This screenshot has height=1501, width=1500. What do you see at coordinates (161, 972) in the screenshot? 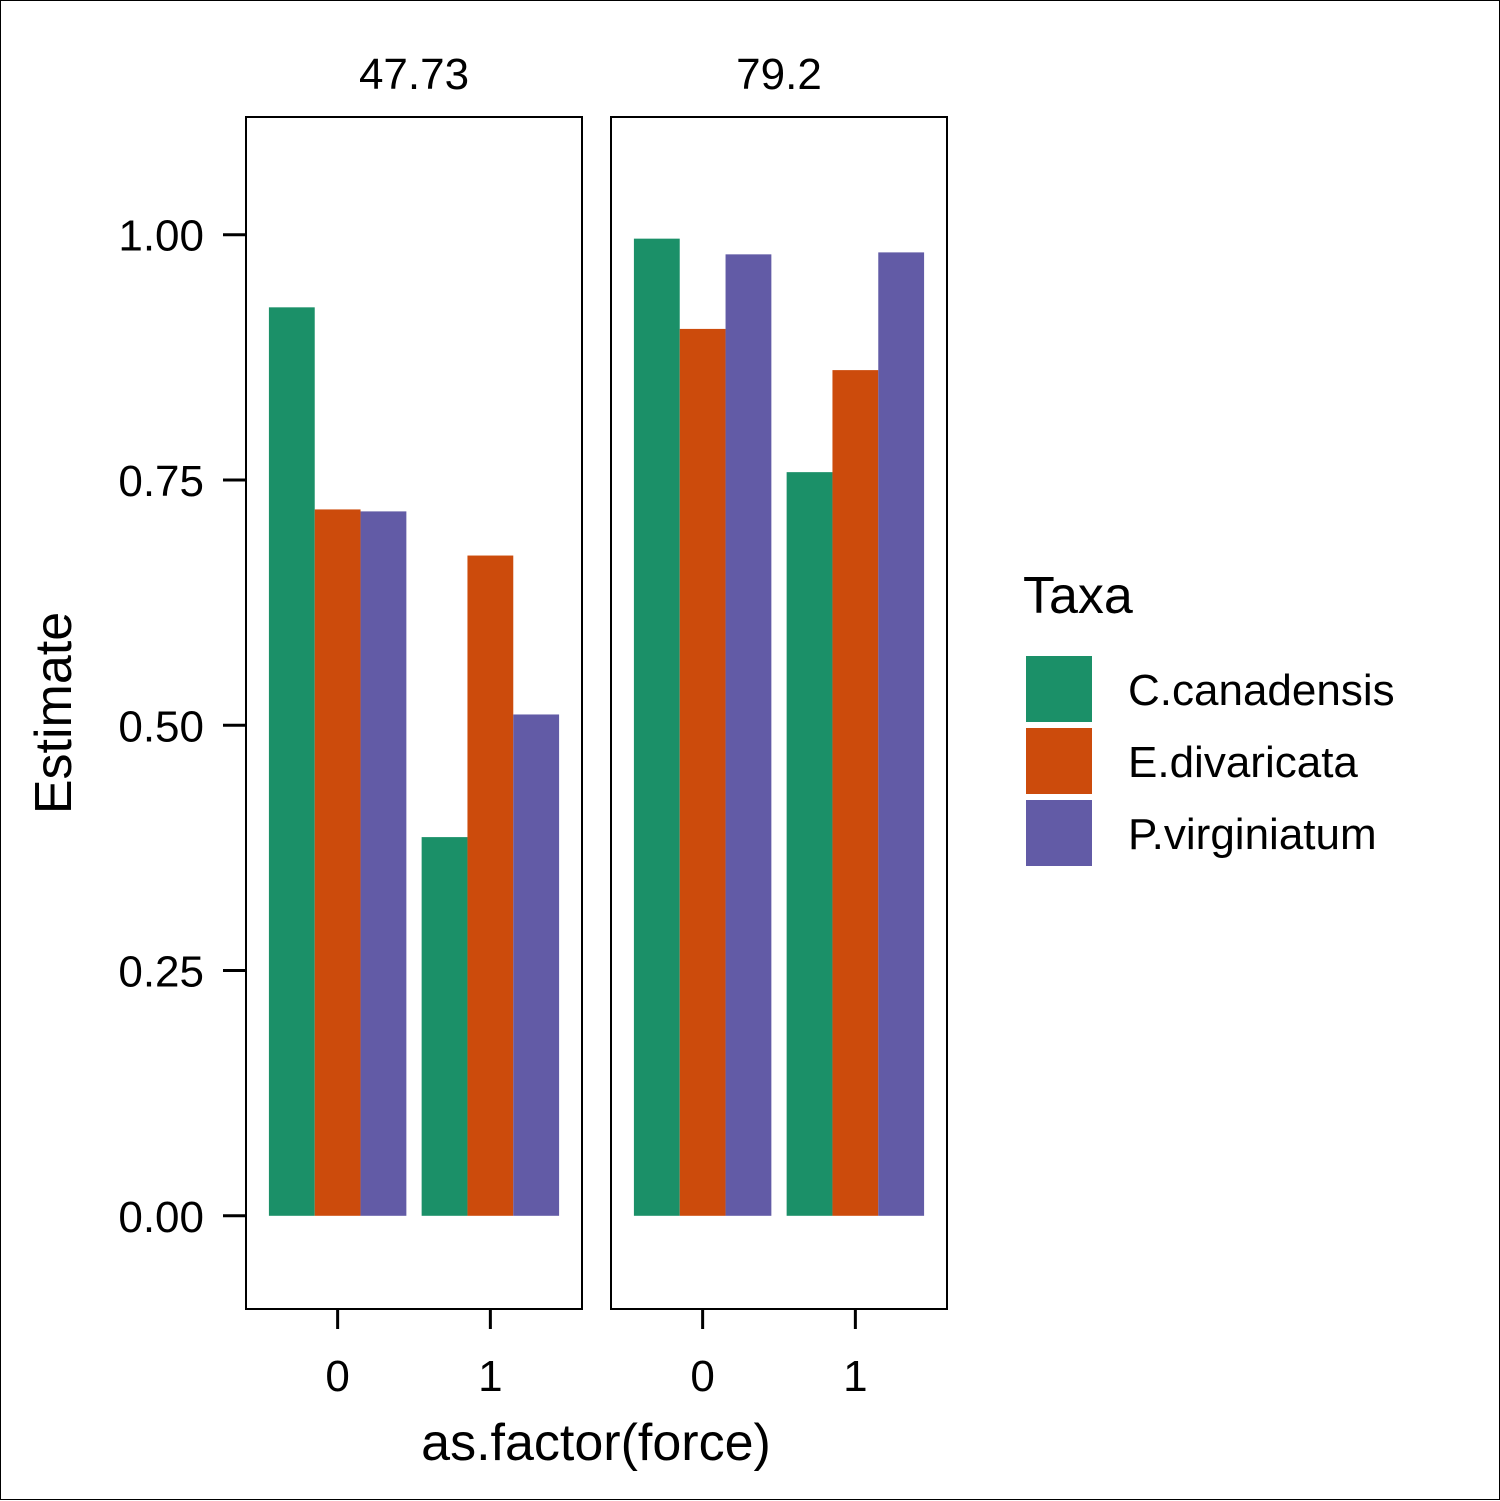
I see `y-tick-label: 0.25` at bounding box center [161, 972].